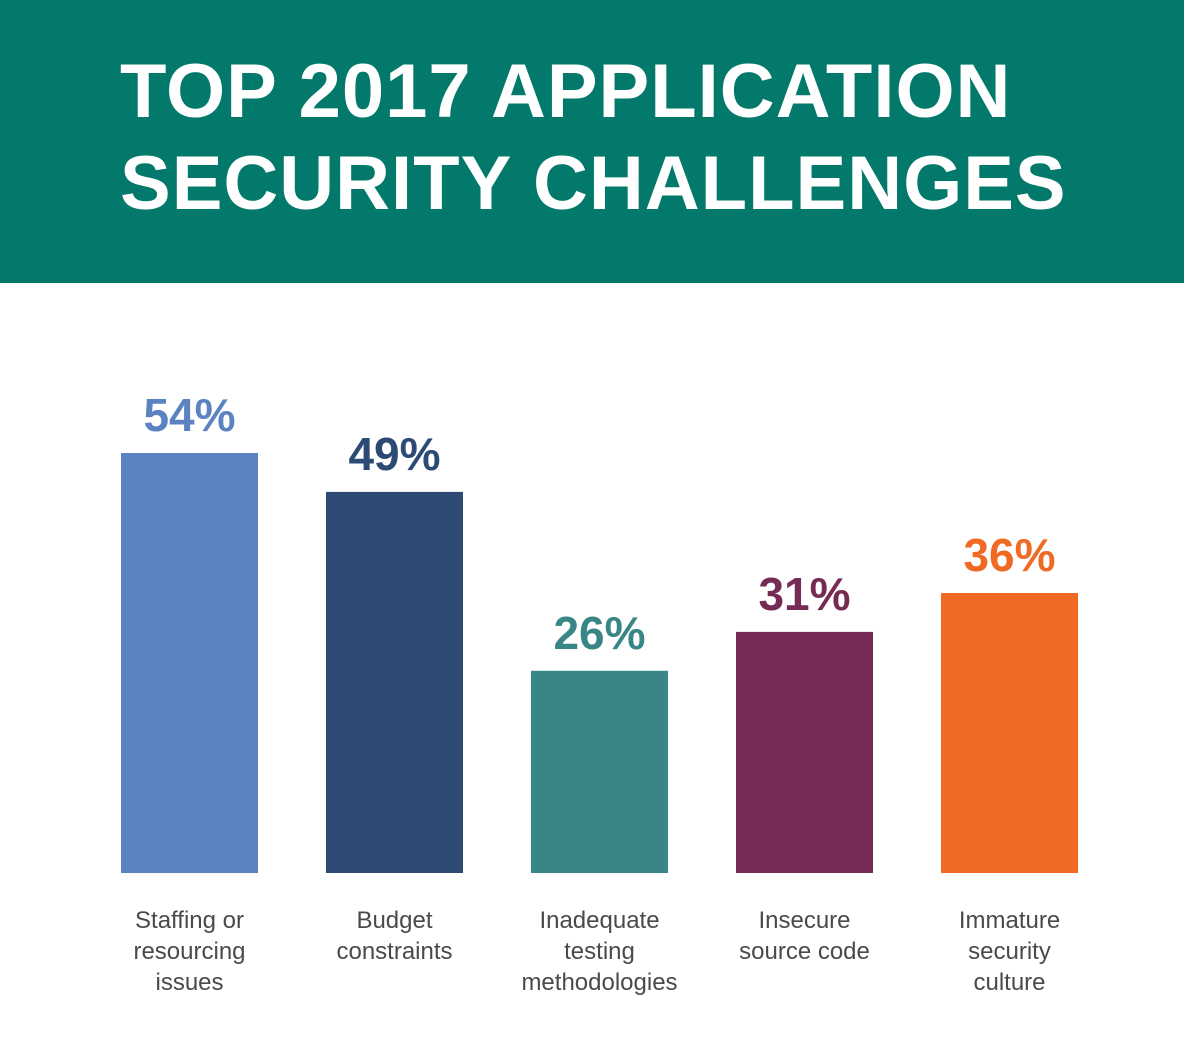 The image size is (1184, 1044). Describe the element at coordinates (593, 138) in the screenshot. I see `page-title: TOP 2017 APPLICATION SECURITY CHALLENGES` at that location.